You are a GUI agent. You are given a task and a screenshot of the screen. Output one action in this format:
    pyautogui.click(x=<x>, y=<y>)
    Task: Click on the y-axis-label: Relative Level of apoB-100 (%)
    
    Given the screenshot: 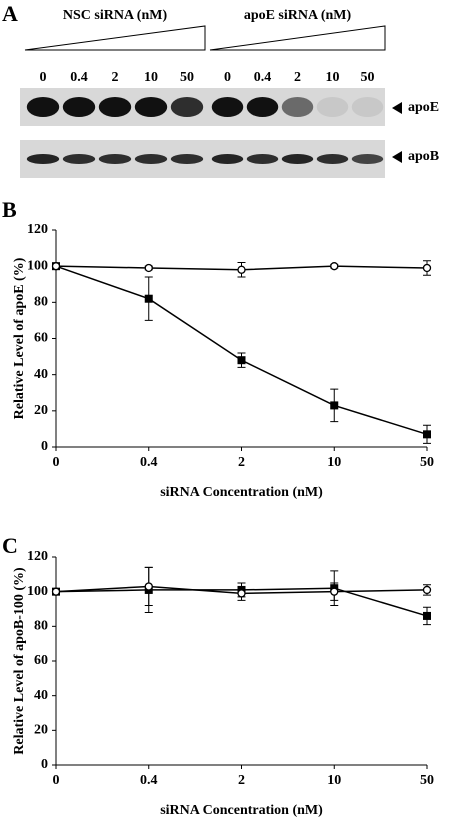 What is the action you would take?
    pyautogui.click(x=19, y=661)
    